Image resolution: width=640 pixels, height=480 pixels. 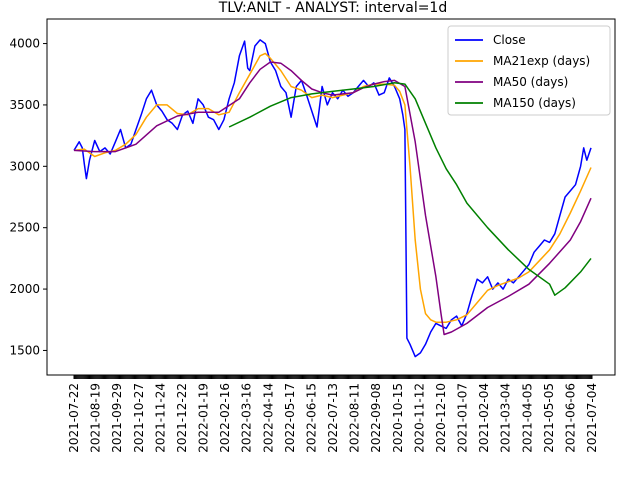 What do you see at coordinates (463, 418) in the screenshot?
I see `x-tick-label: 2021-01-07` at bounding box center [463, 418].